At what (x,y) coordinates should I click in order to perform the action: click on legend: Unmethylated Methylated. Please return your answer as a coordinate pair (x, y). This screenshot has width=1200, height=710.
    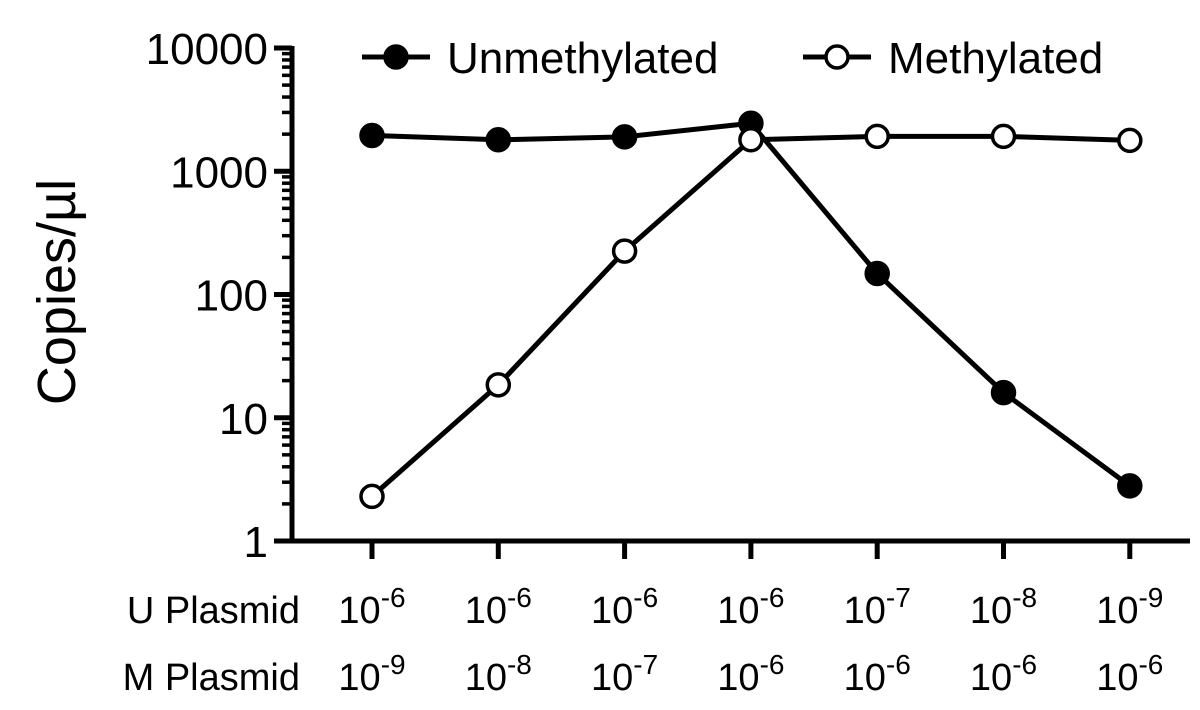
    Looking at the image, I should click on (732, 58).